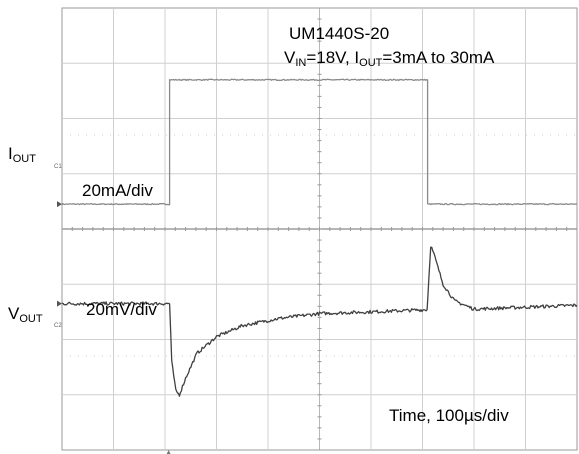 The image size is (579, 454). Describe the element at coordinates (59, 303) in the screenshot. I see `ground-marker-c2` at that location.